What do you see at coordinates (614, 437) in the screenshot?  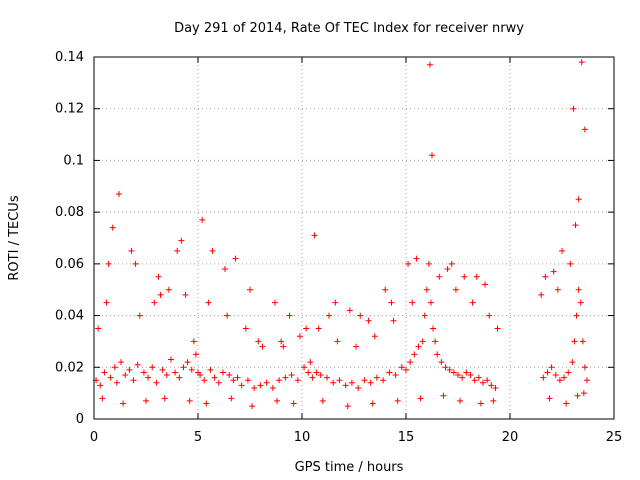 I see `x-tick-label: 25` at bounding box center [614, 437].